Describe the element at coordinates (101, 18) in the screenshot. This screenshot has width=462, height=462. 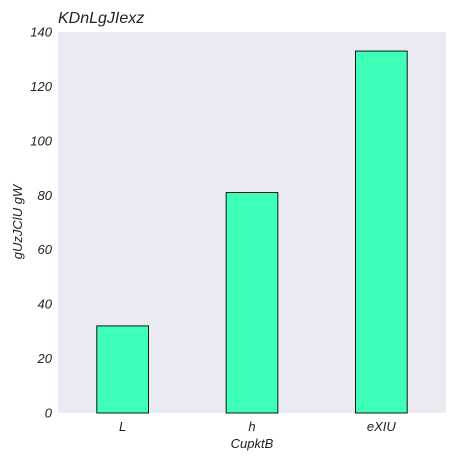
I see `chart-title: KDnLgJIexz` at that location.